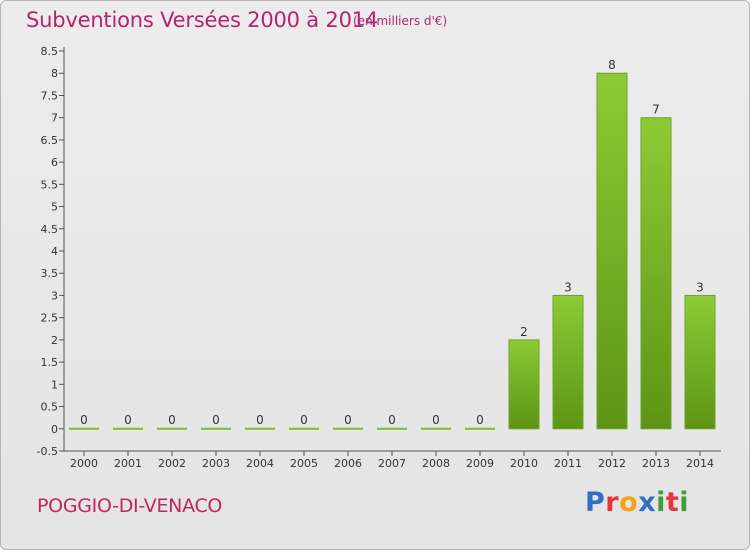 The width and height of the screenshot is (750, 550). What do you see at coordinates (612, 502) in the screenshot?
I see `logo-letter: r` at bounding box center [612, 502].